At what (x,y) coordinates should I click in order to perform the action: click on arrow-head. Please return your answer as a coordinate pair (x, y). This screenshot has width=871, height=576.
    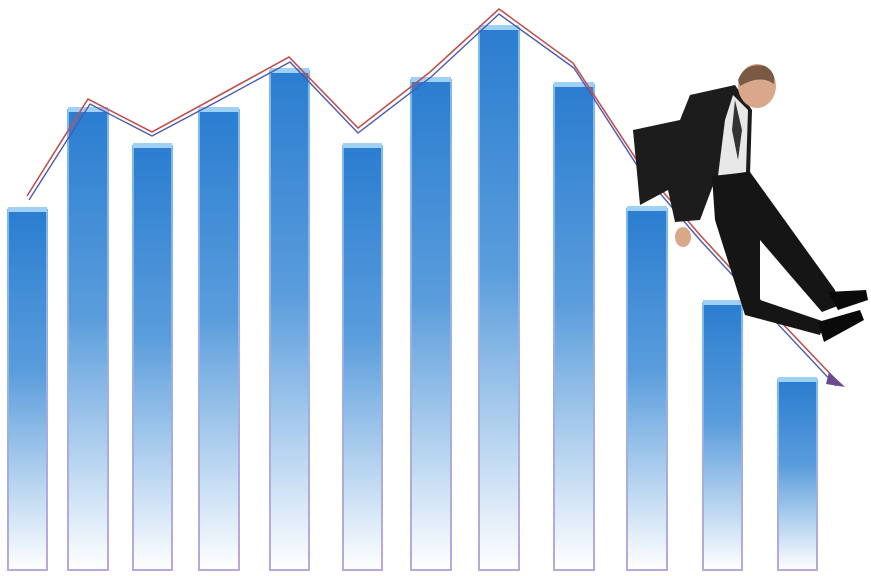
    Looking at the image, I should click on (835, 379).